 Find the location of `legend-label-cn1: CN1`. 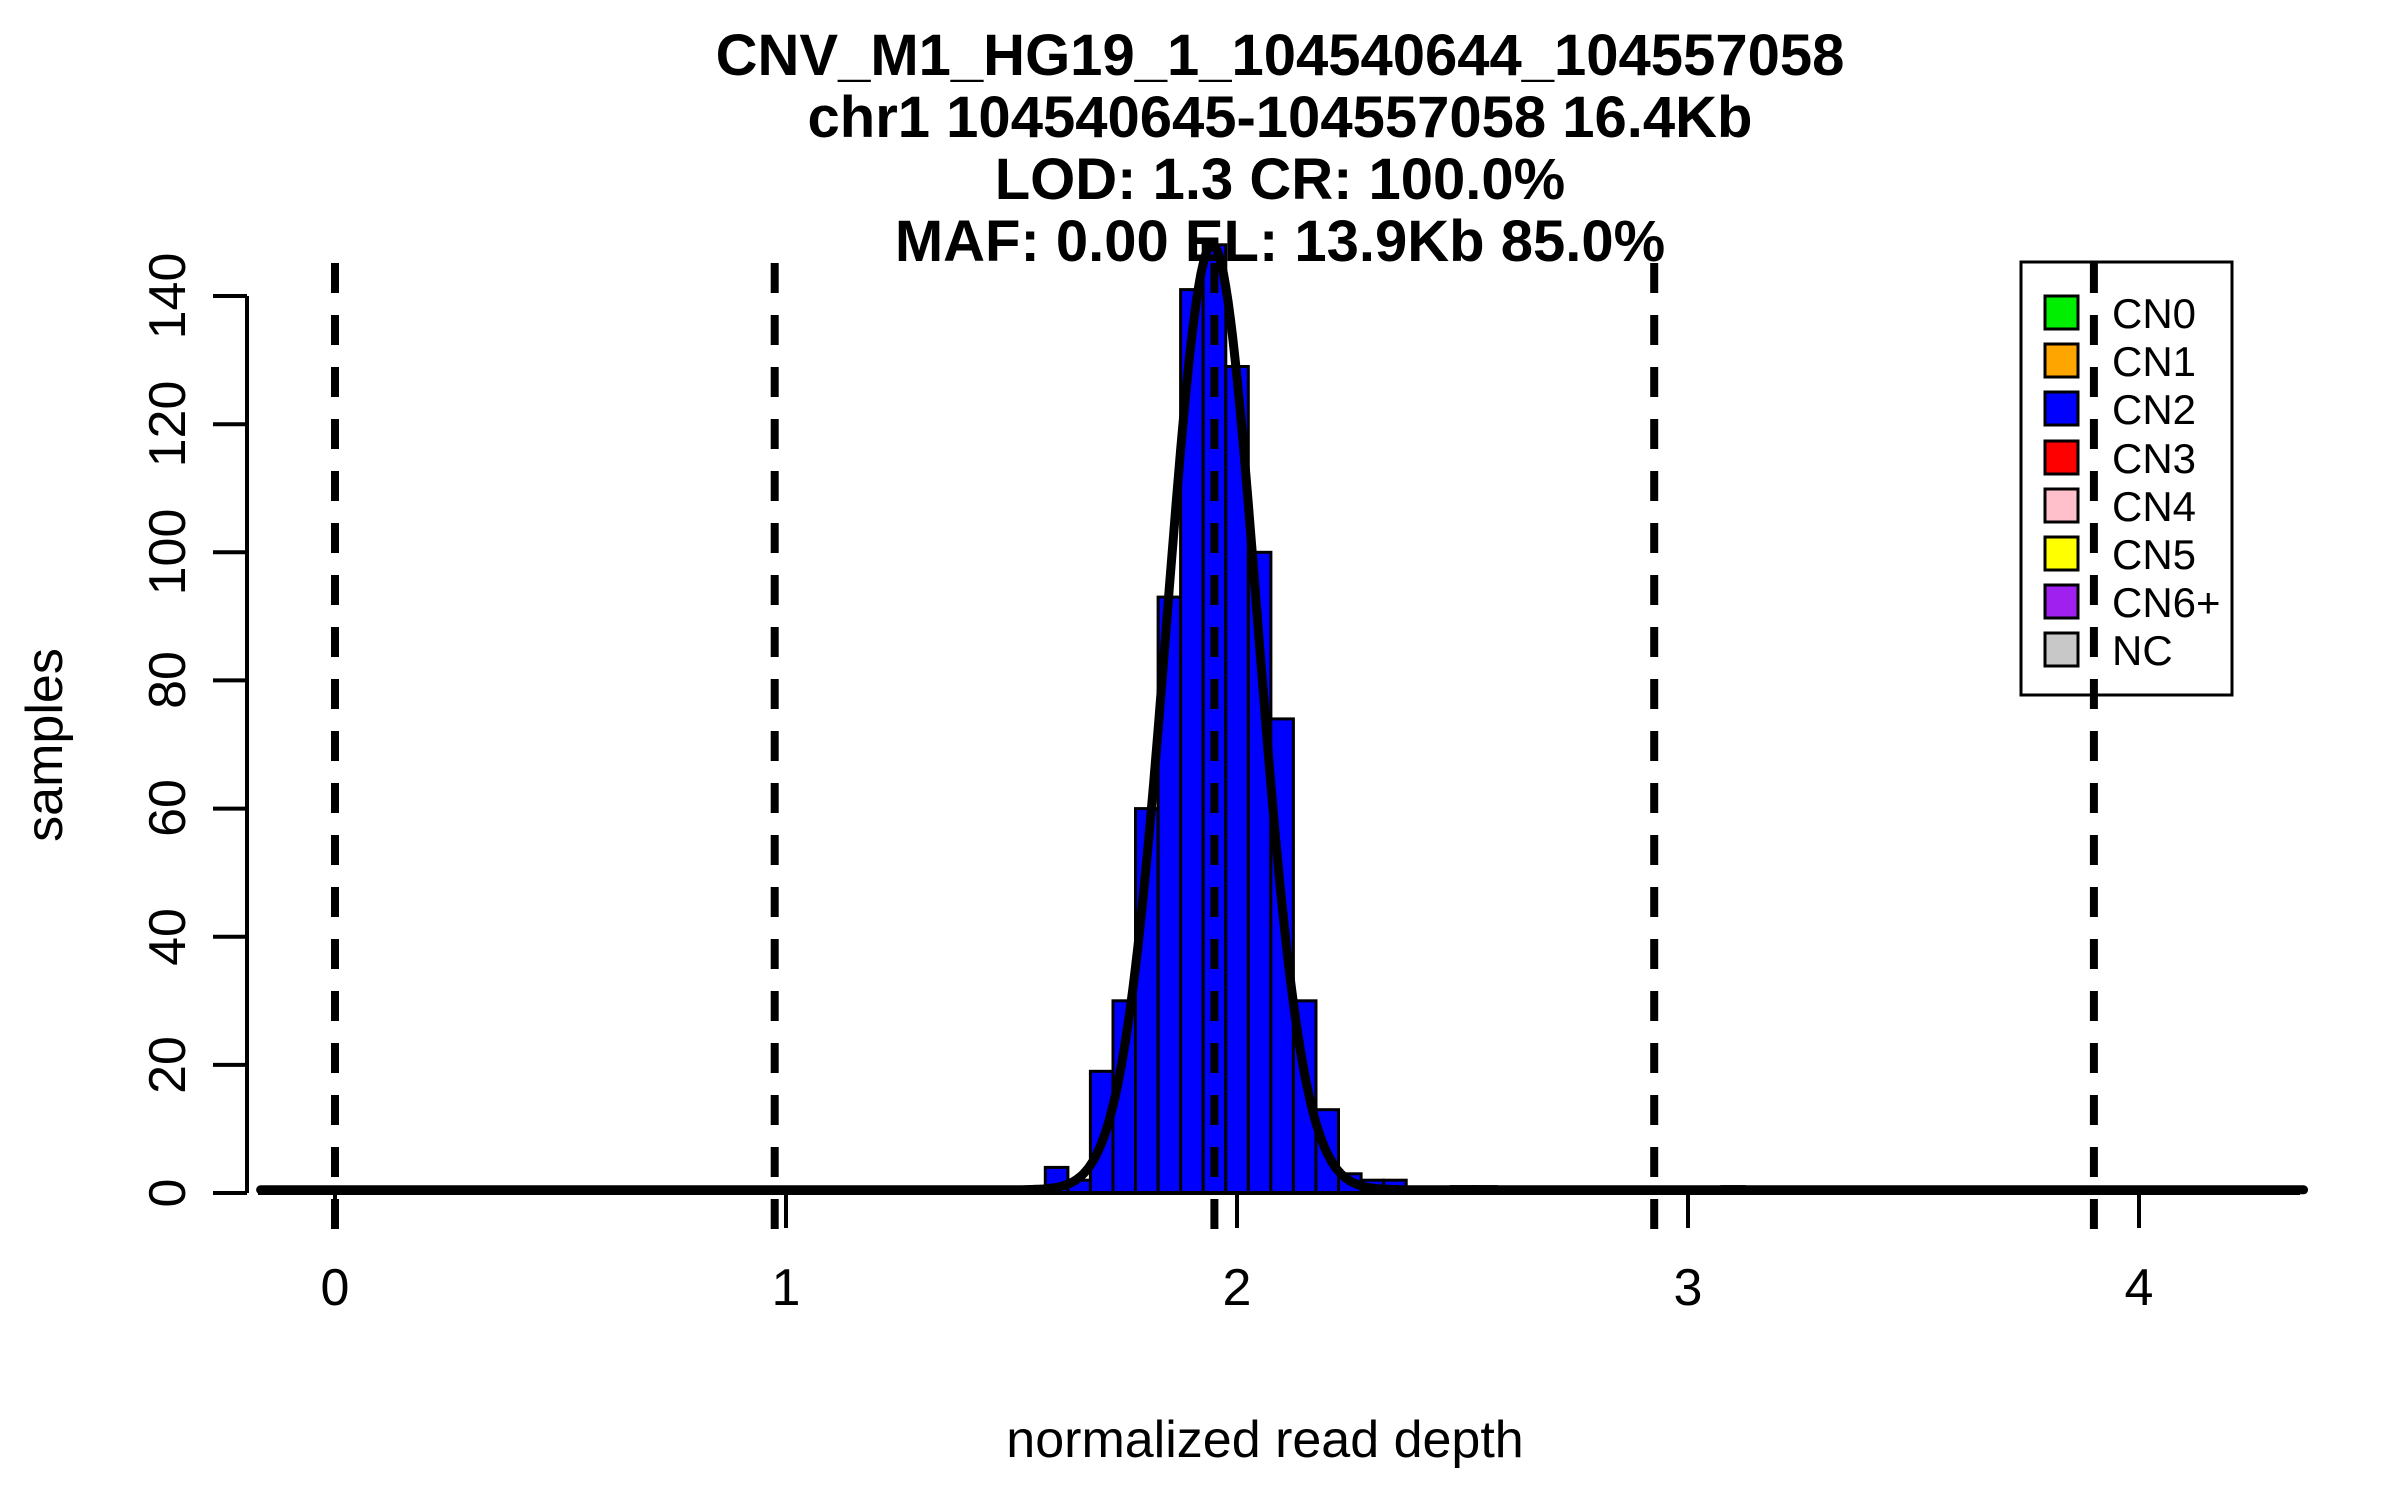

legend-label-cn1: CN1 is located at coordinates (2154, 361).